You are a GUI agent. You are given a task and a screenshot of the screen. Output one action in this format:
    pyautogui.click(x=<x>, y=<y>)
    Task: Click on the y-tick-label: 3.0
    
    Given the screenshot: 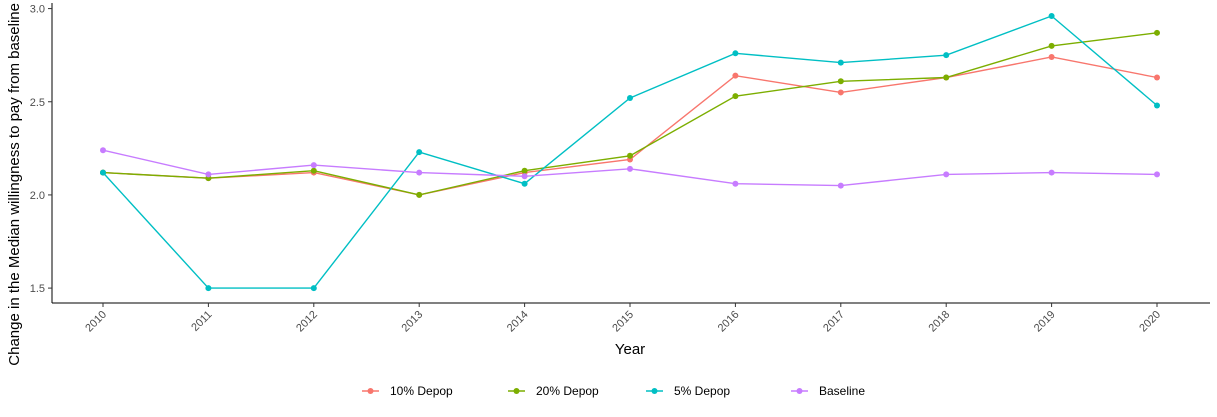 What is the action you would take?
    pyautogui.click(x=37, y=10)
    